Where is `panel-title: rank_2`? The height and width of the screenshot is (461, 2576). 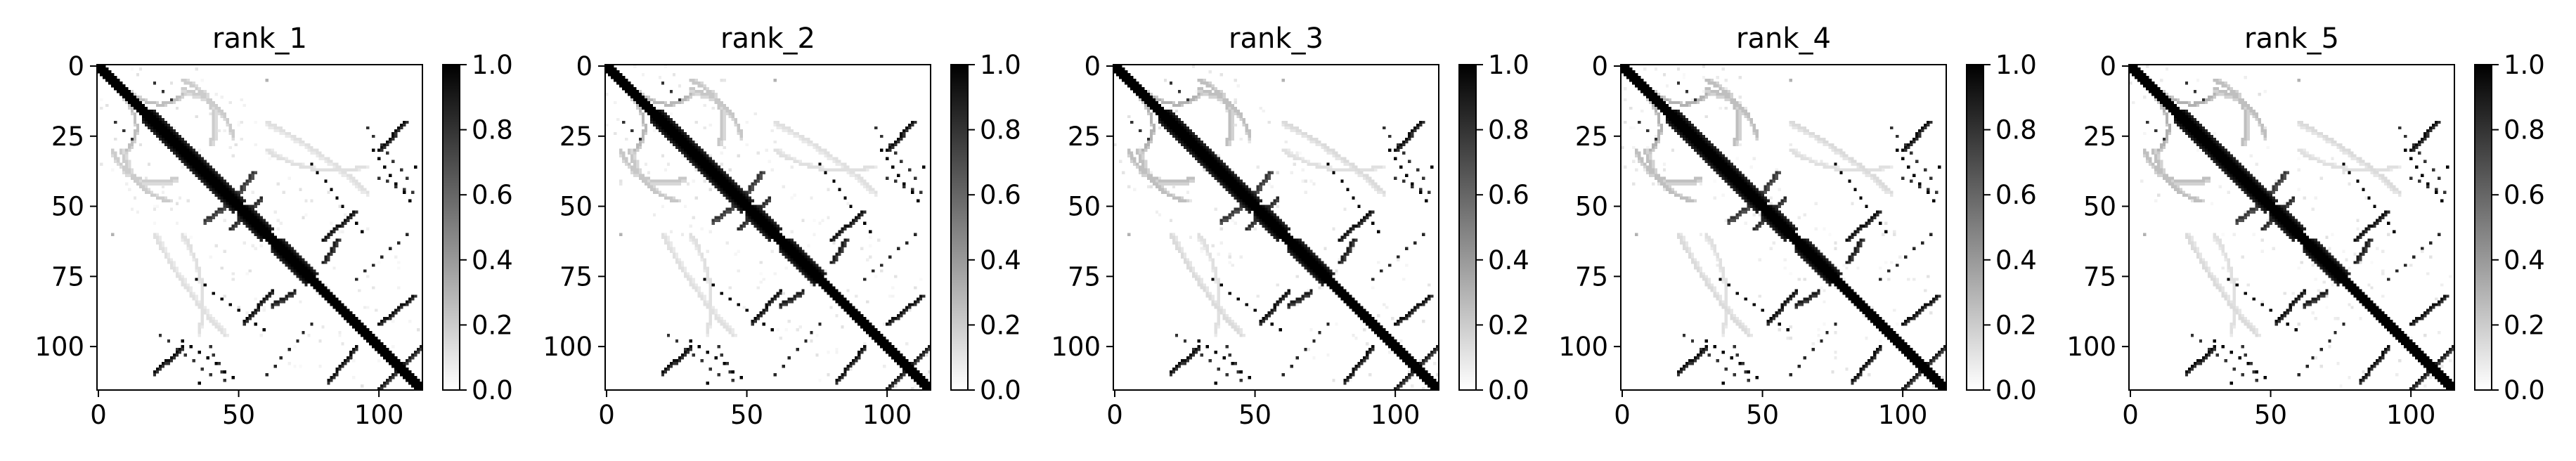
panel-title: rank_2 is located at coordinates (767, 38).